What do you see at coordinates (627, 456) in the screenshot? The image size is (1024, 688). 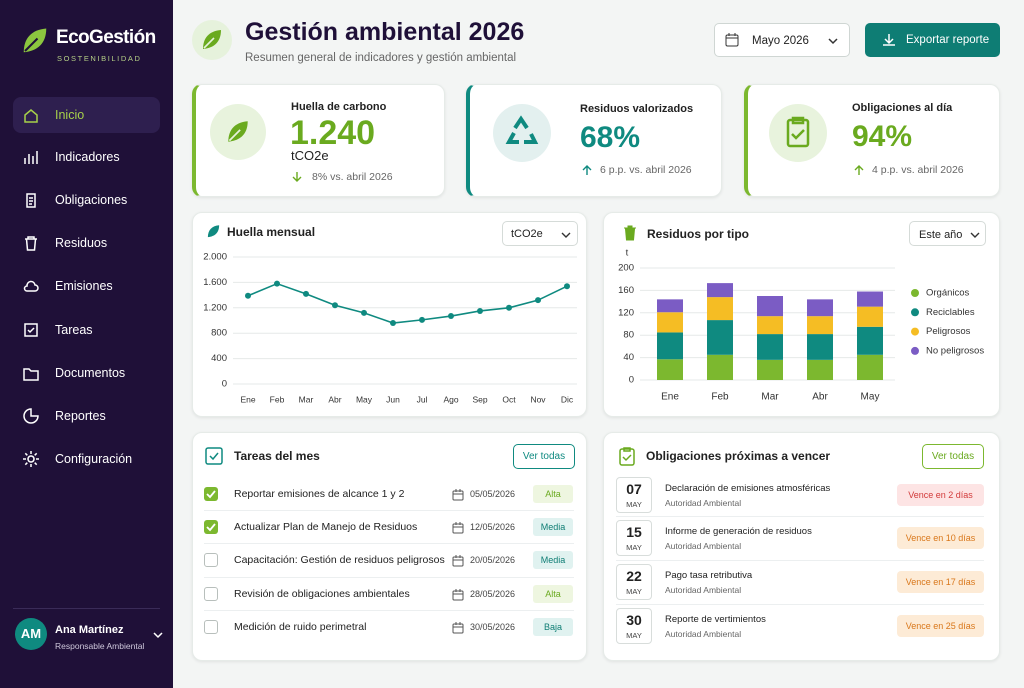 I see `panel-icon` at bounding box center [627, 456].